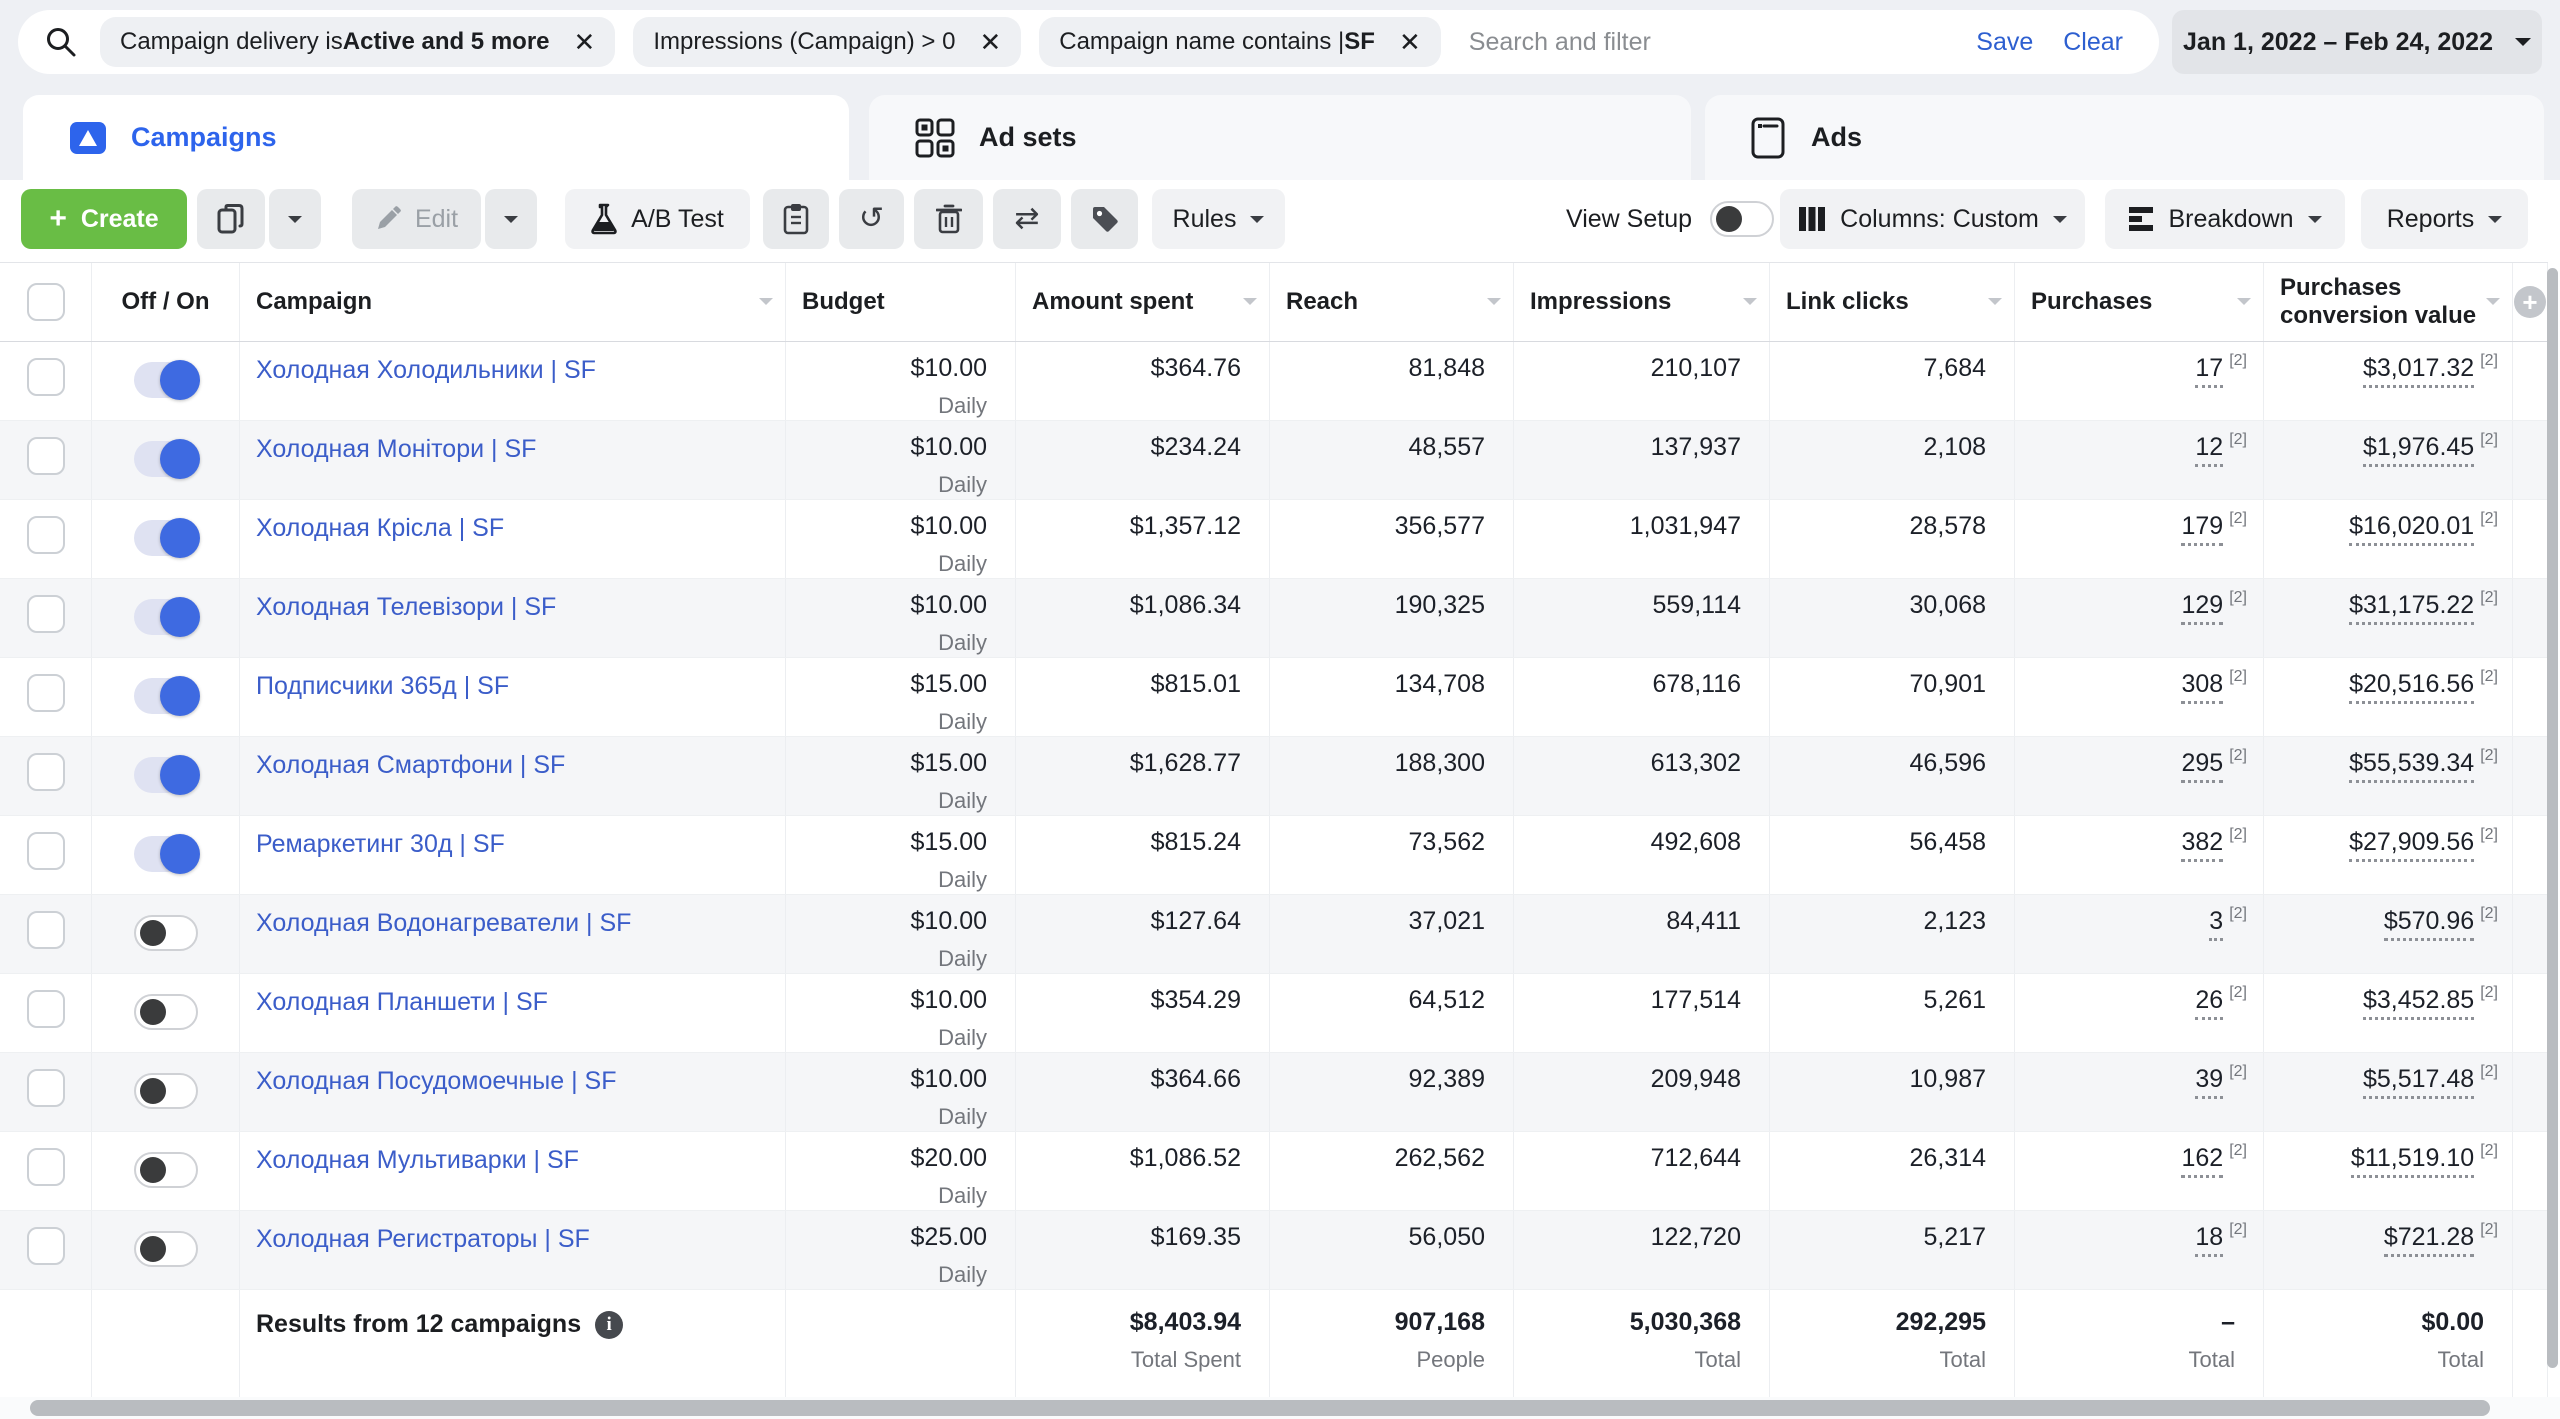 This screenshot has height=1419, width=2560. What do you see at coordinates (2412, 845) in the screenshot?
I see `conversion-value: $27,909.56` at bounding box center [2412, 845].